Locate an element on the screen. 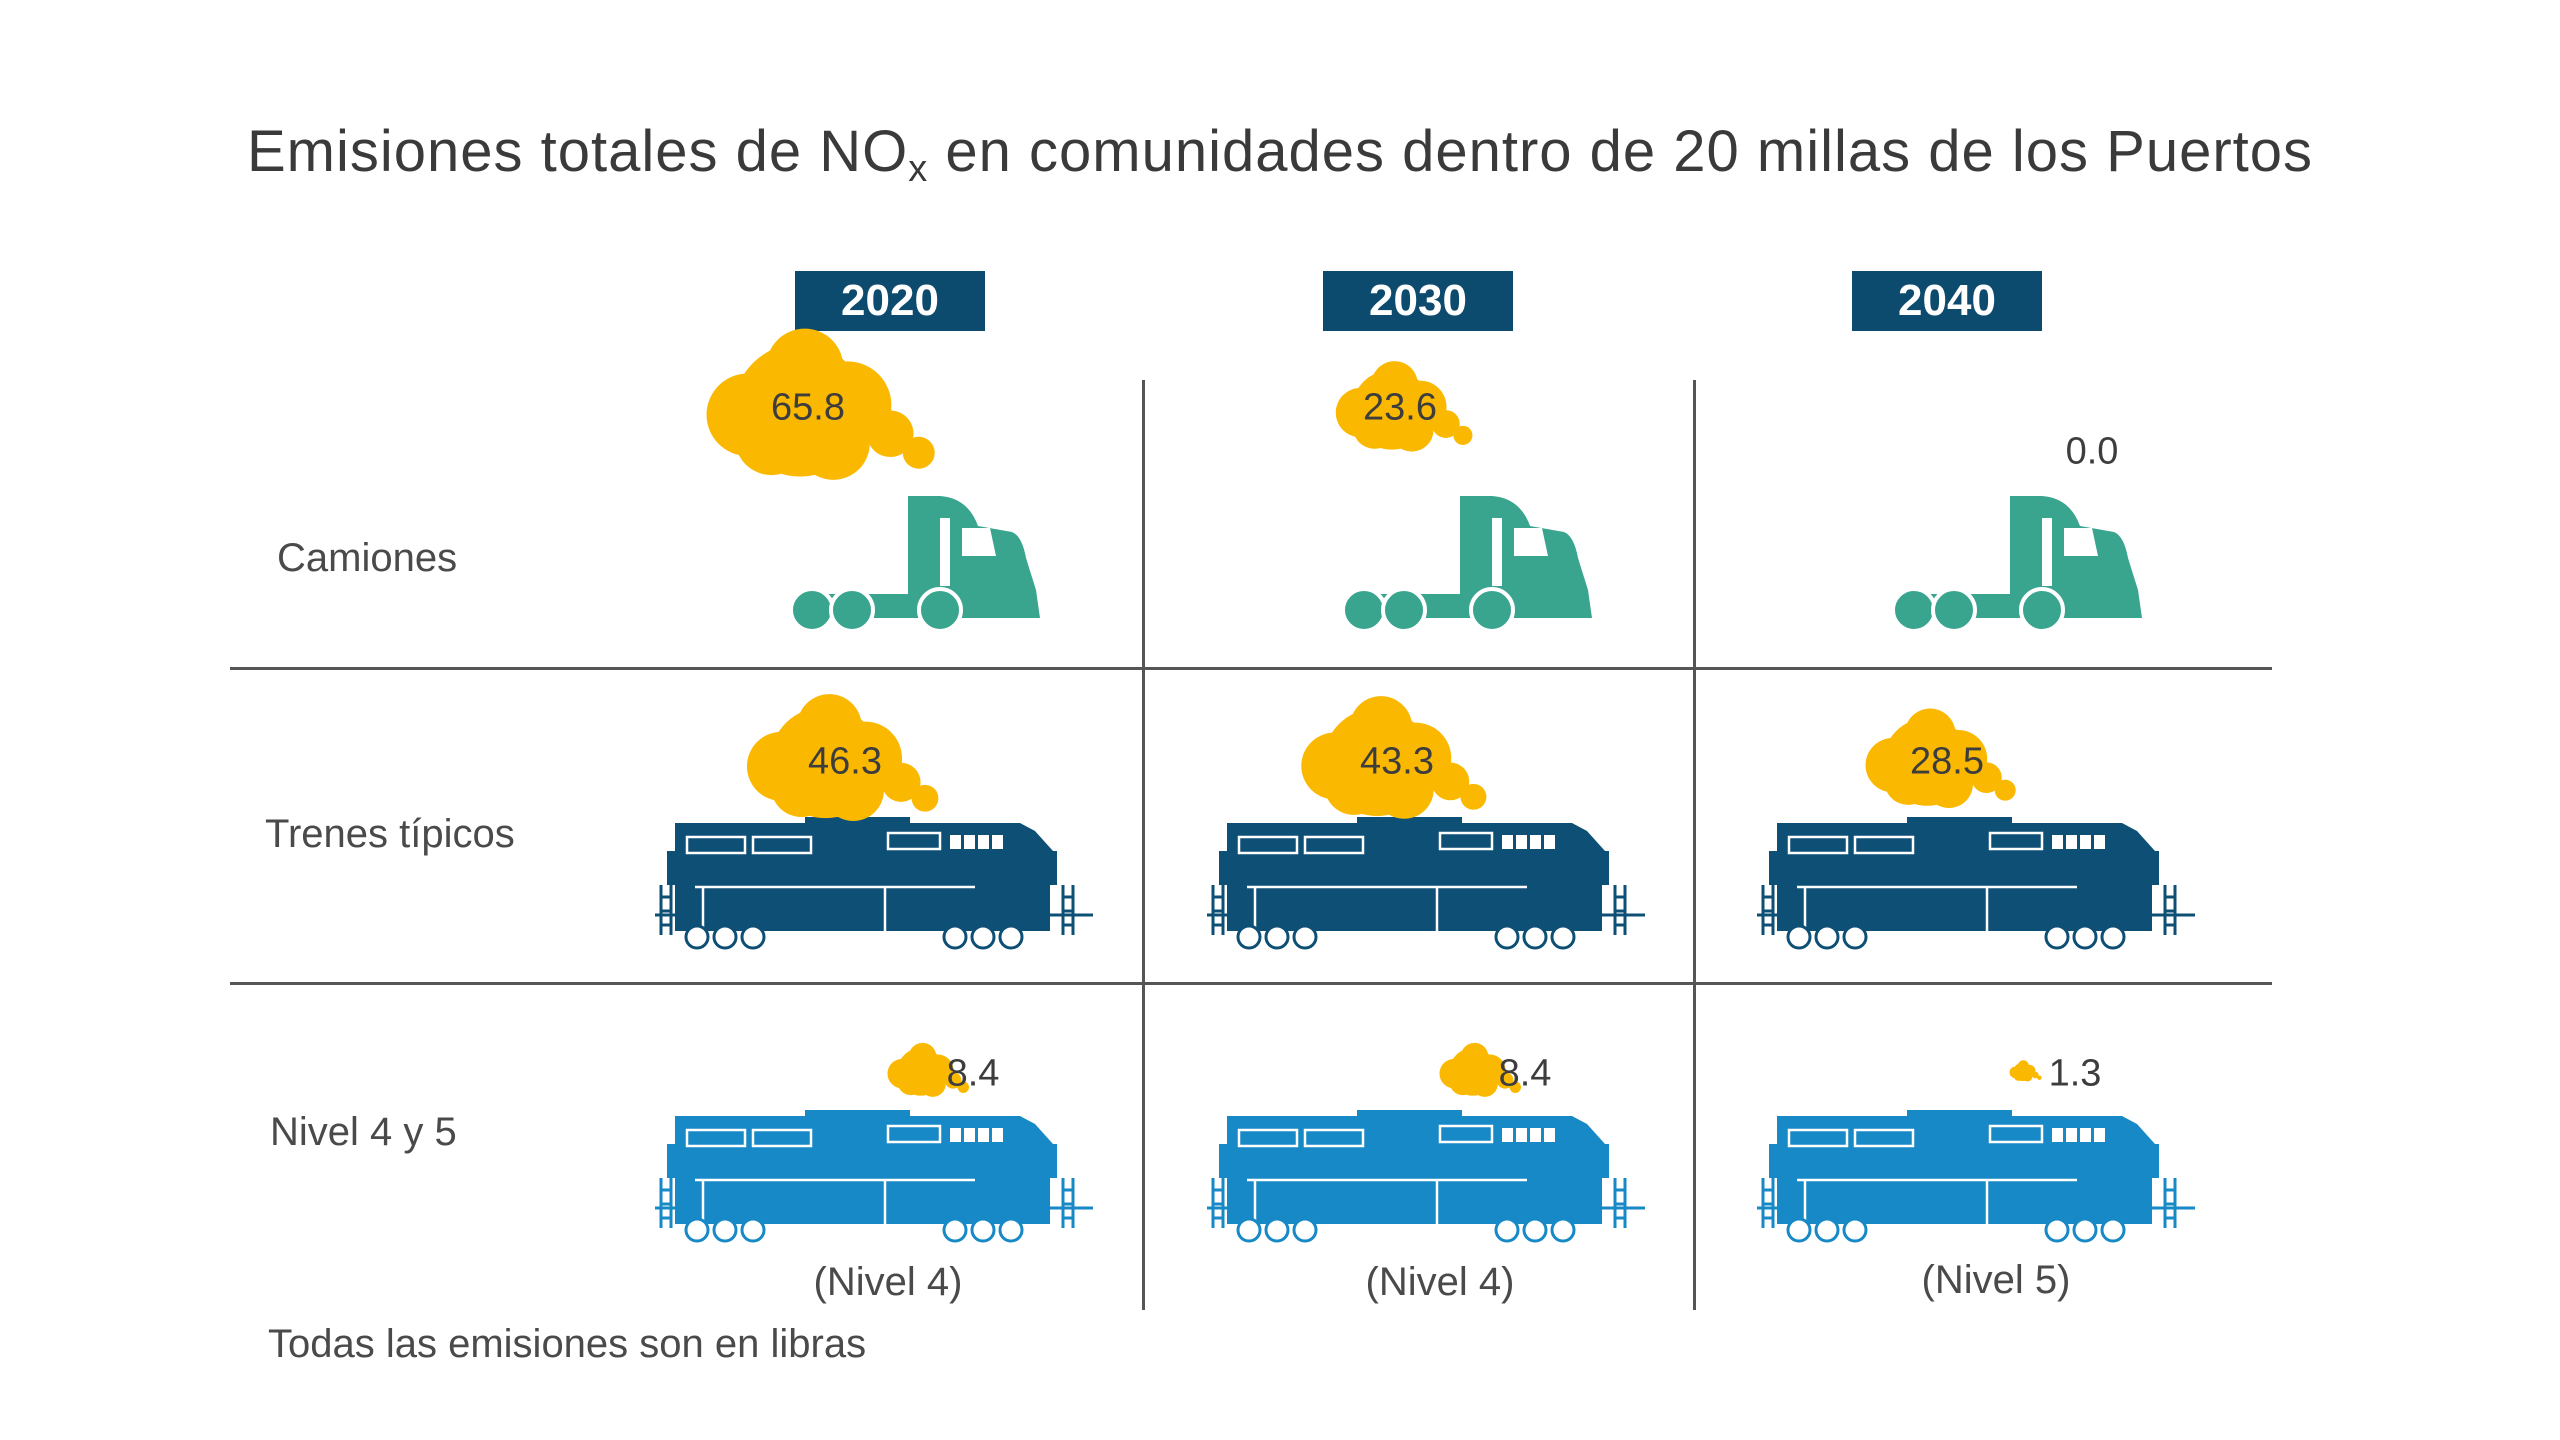  value-label-tier-2040: 1.3 is located at coordinates (2075, 1073).